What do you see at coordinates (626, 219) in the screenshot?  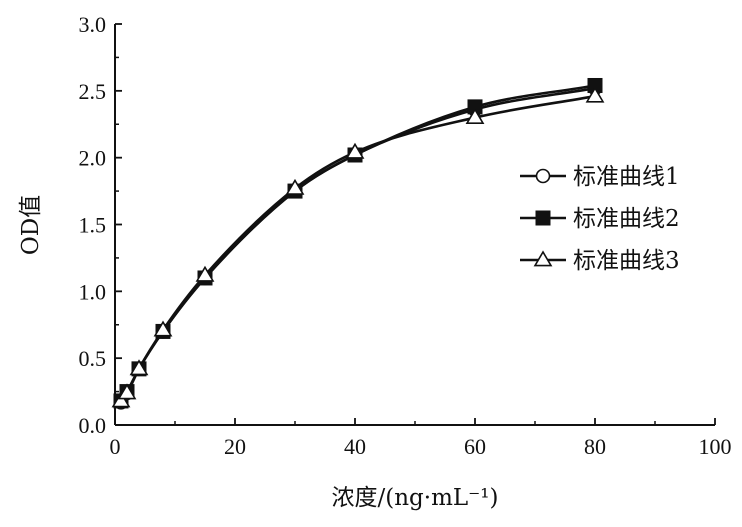 I see `legend-label-2: 标准曲线2` at bounding box center [626, 219].